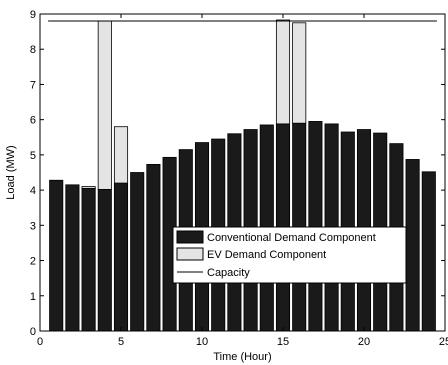 The image size is (448, 365). What do you see at coordinates (33, 332) in the screenshot?
I see `y-tick-label: 0` at bounding box center [33, 332].